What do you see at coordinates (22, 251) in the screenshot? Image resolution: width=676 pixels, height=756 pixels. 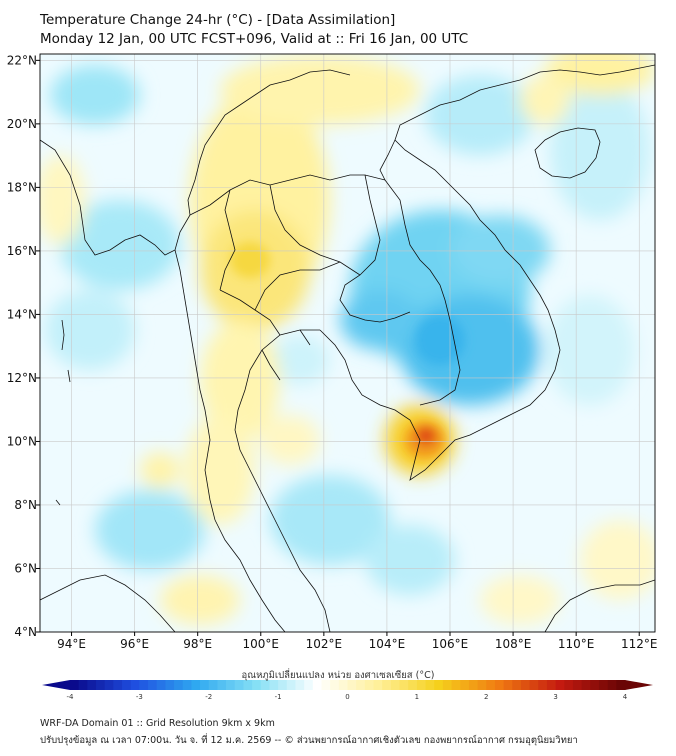 I see `lat-tick-label: 16°N` at bounding box center [22, 251].